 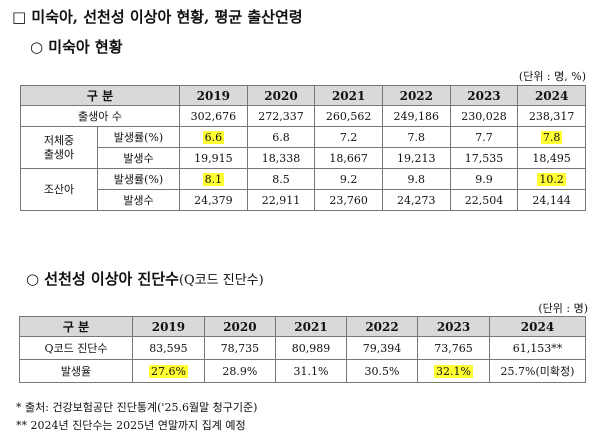 I want to click on table-cell: 249,186, so click(x=416, y=116).